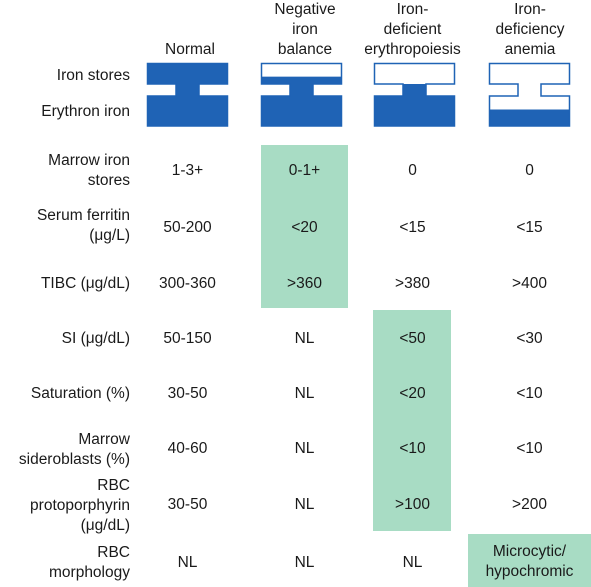 The image size is (591, 587). Describe the element at coordinates (412, 227) in the screenshot. I see `value-ferritin-deficient-ep: <15` at that location.